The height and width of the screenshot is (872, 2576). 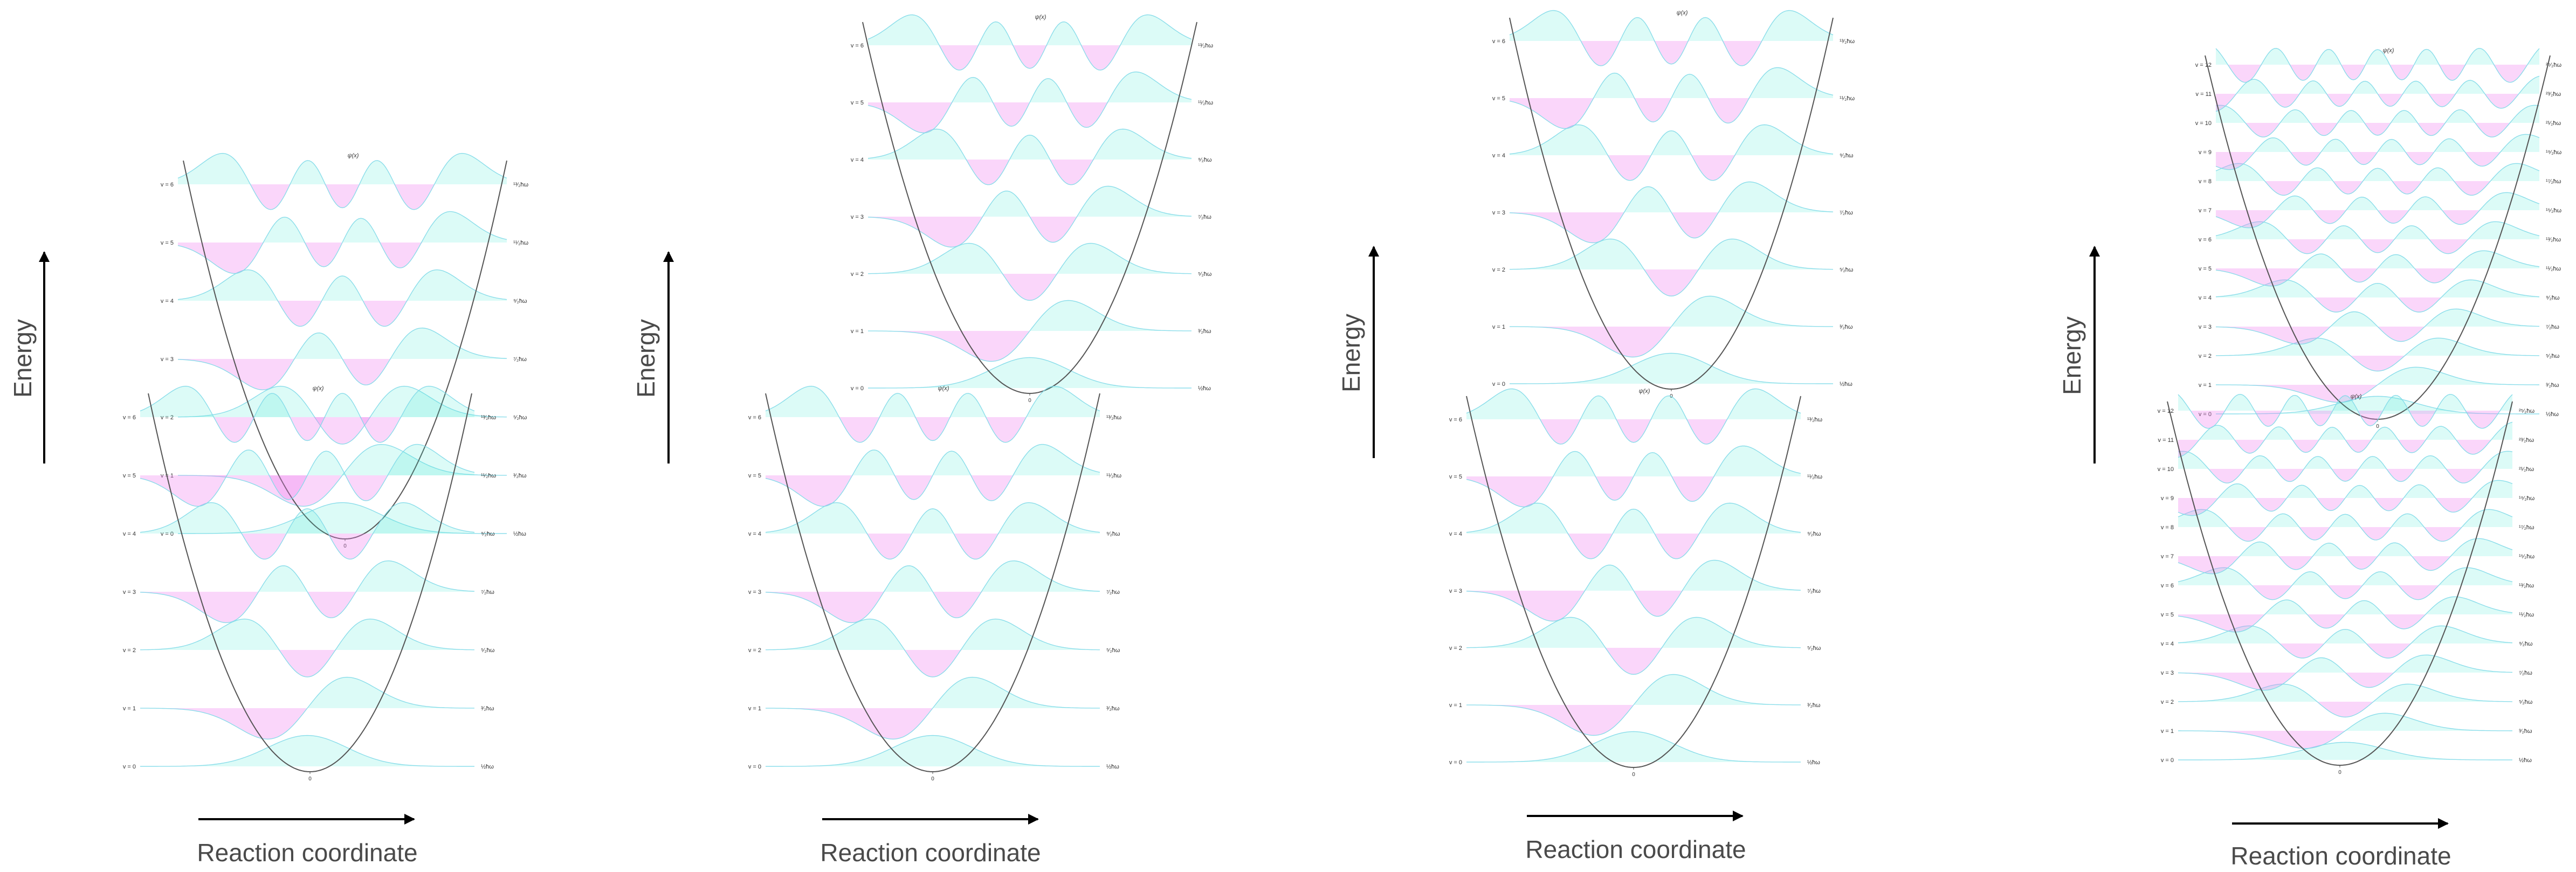 I want to click on panel-4-front-level-3: v = 3 ⁷⁄₂ħω, so click(x=2346, y=672).